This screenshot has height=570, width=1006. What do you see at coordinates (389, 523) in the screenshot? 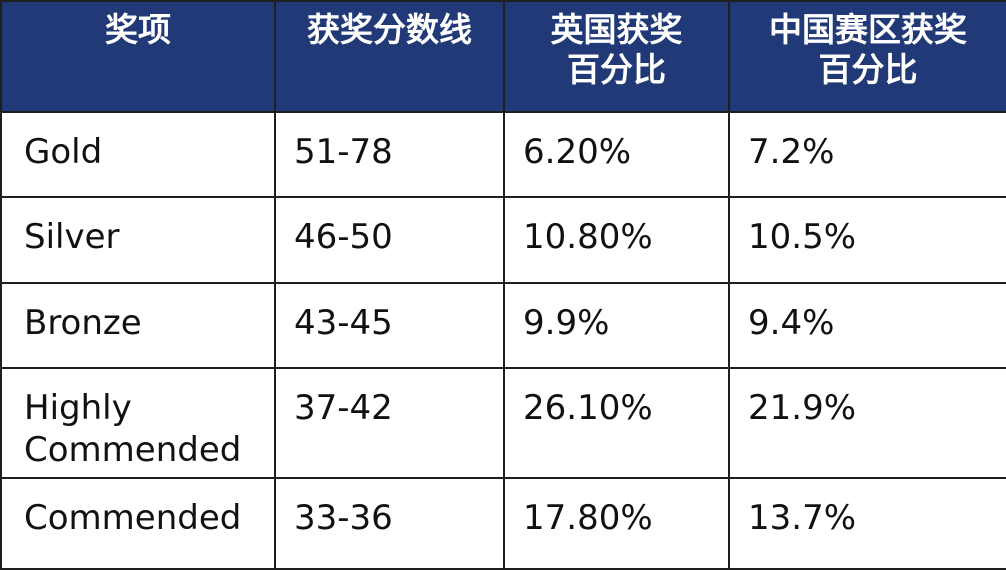
I see `score-cell: 33-36` at bounding box center [389, 523].